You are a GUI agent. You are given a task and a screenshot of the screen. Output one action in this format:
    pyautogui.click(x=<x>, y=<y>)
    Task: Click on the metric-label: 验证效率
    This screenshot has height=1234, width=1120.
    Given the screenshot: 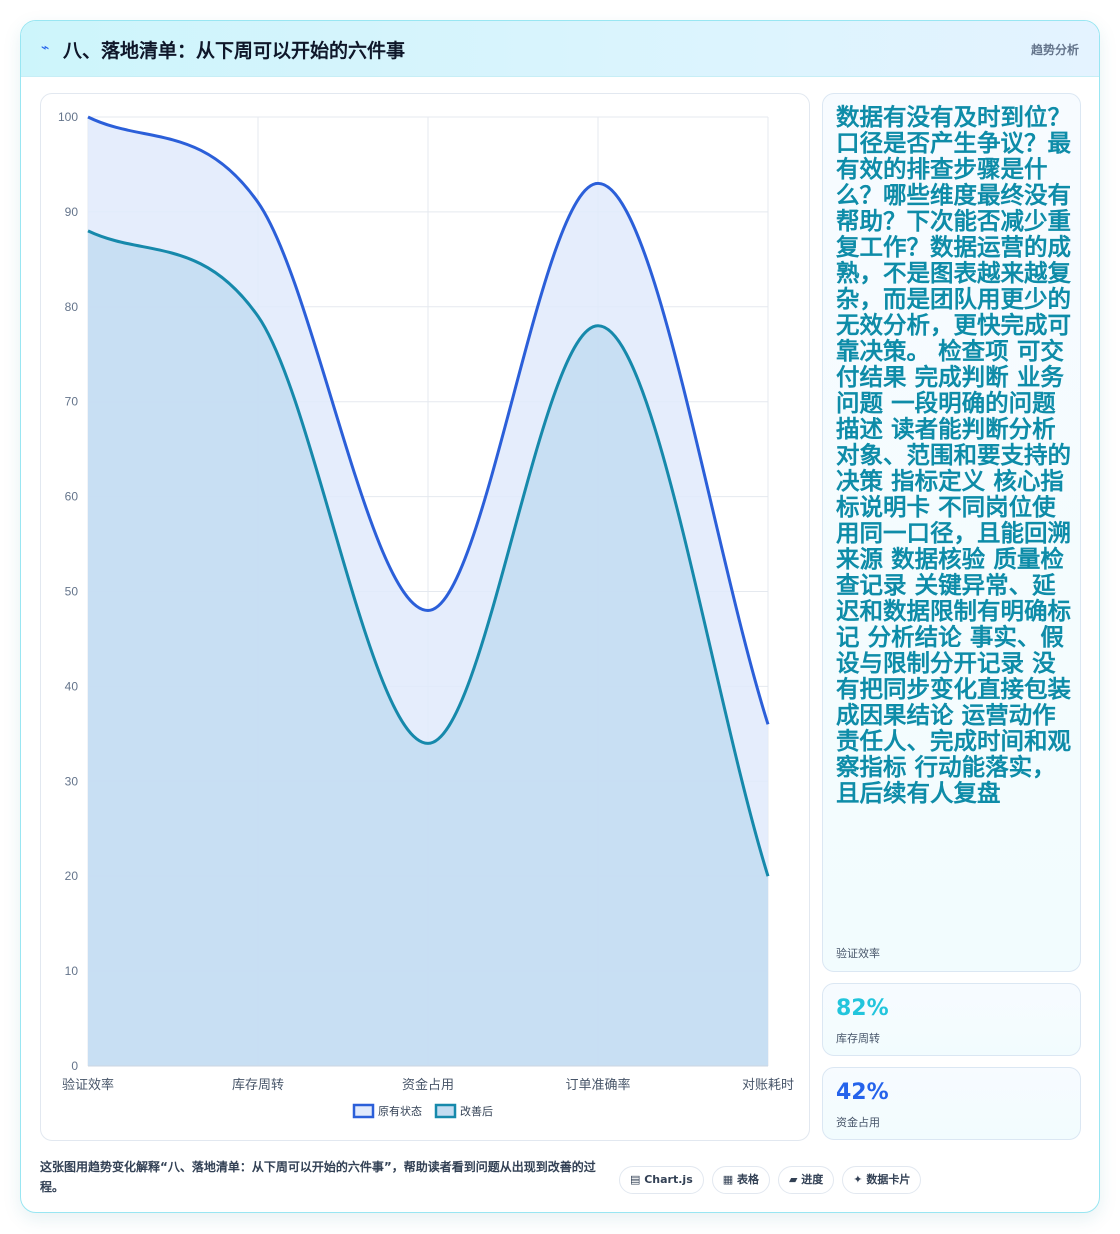 What is the action you would take?
    pyautogui.click(x=858, y=953)
    